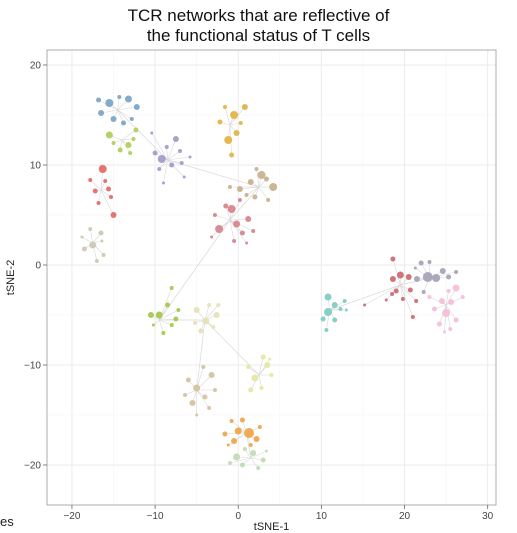  Describe the element at coordinates (71, 516) in the screenshot. I see `x-tick-label-0: −20` at that location.